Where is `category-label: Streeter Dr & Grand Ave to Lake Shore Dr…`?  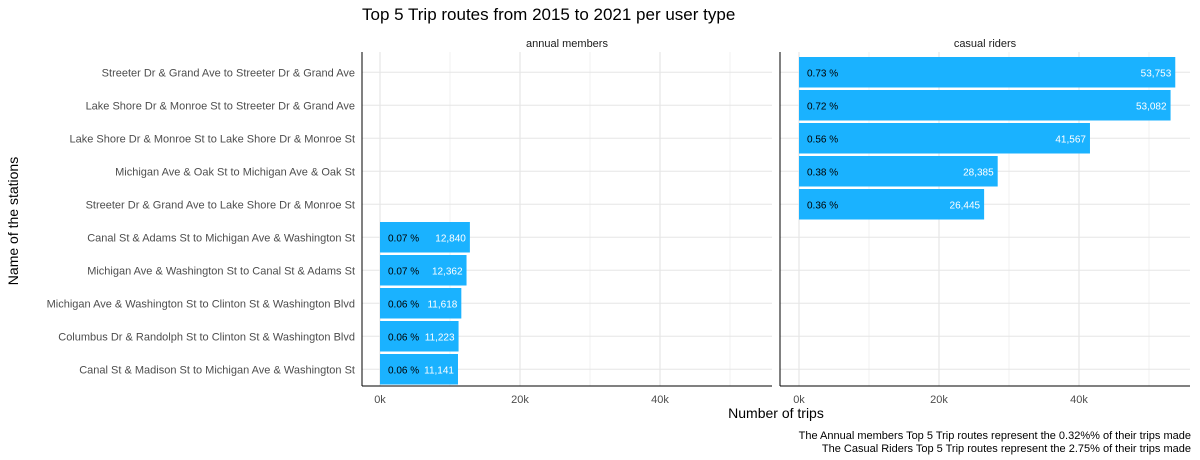
category-label: Streeter Dr & Grand Ave to Lake Shore Dr… is located at coordinates (220, 205).